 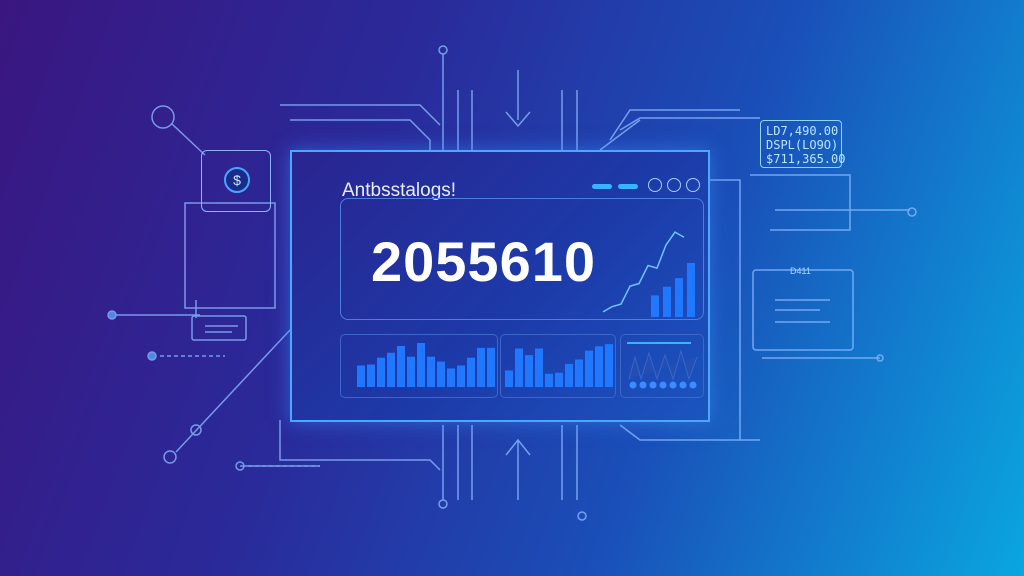 What do you see at coordinates (806, 159) in the screenshot?
I see `note-line: $711,365.00` at bounding box center [806, 159].